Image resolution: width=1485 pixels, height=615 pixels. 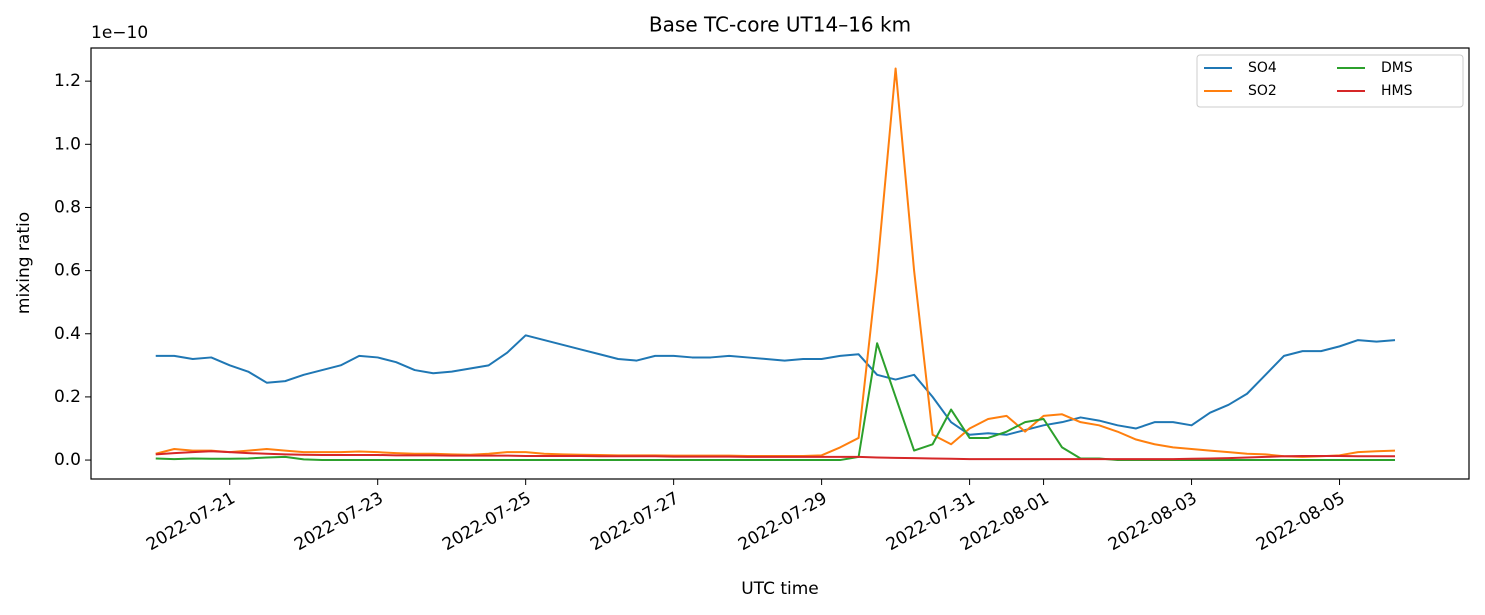 I want to click on y-tick-label: 0.8, so click(x=67, y=207).